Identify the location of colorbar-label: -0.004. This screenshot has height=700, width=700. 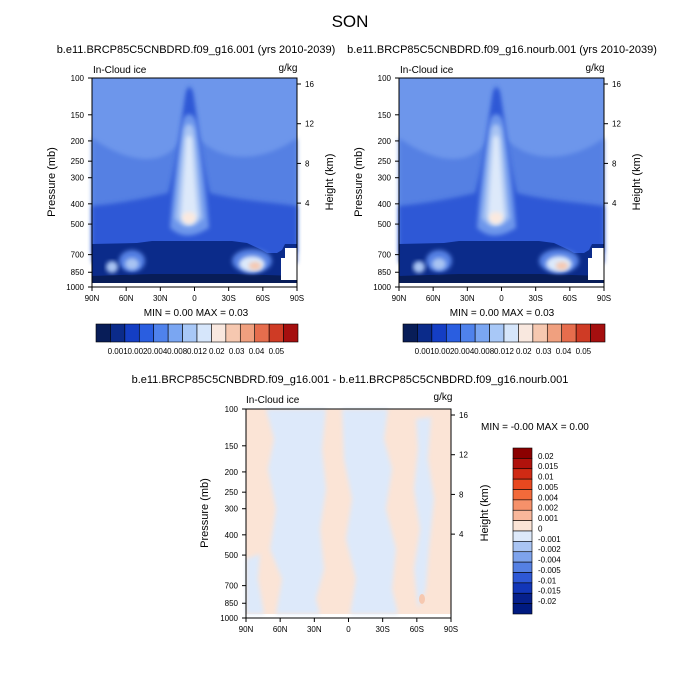
(549, 560).